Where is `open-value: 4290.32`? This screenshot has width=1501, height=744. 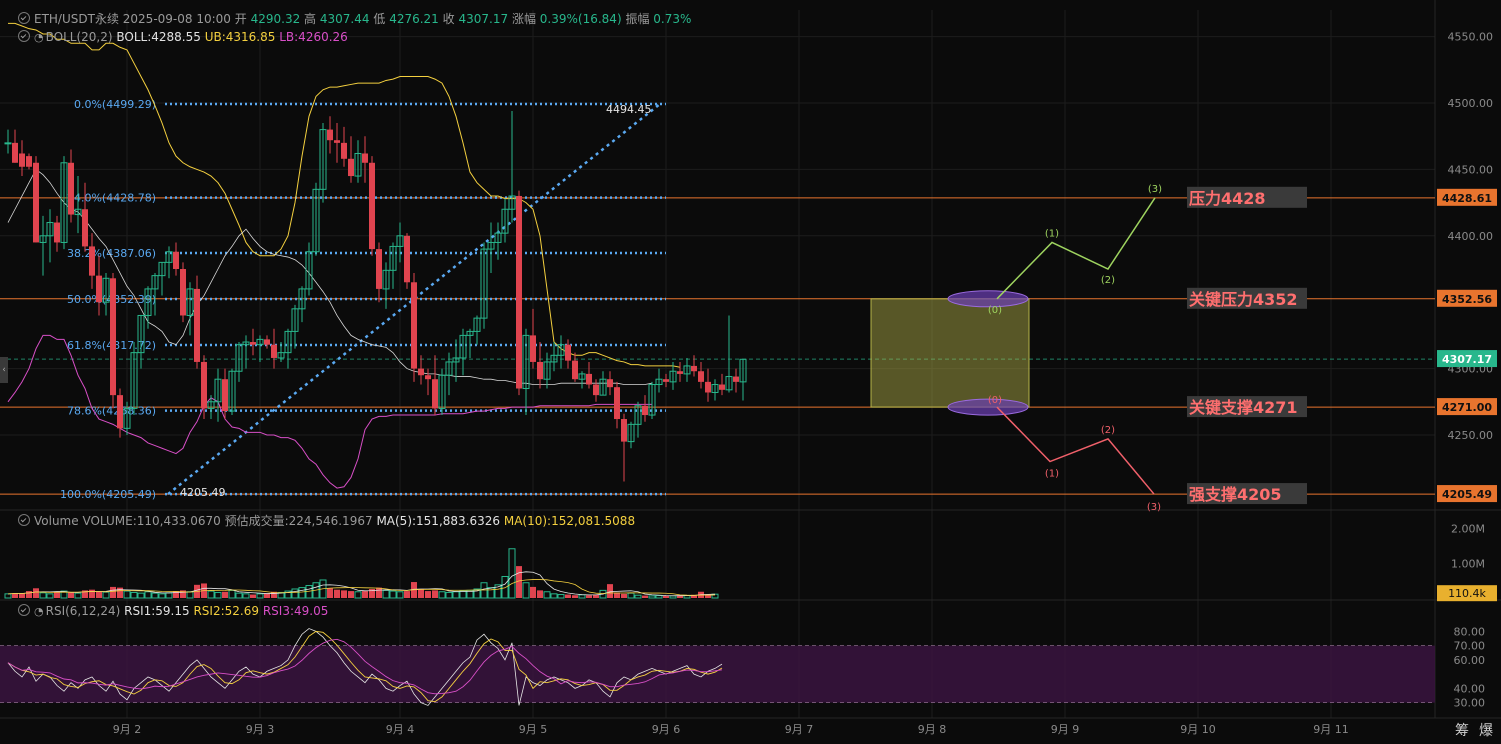 open-value: 4290.32 is located at coordinates (275, 19).